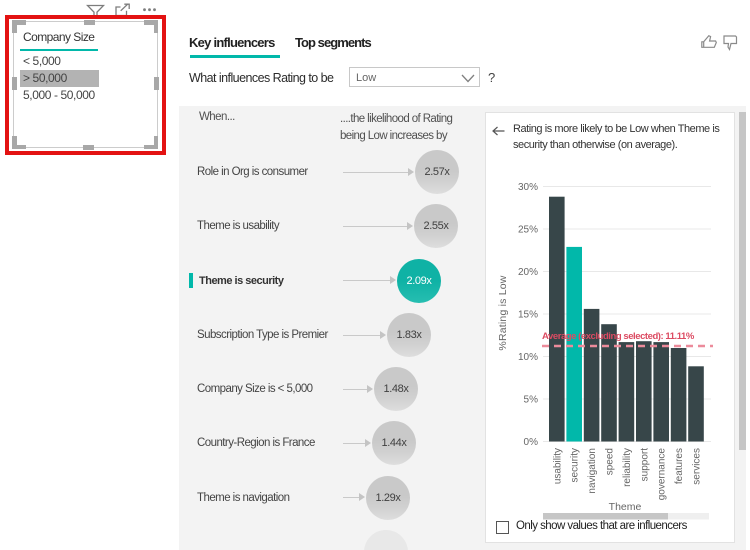 This screenshot has width=750, height=550. I want to click on svg-text: features, so click(679, 466).